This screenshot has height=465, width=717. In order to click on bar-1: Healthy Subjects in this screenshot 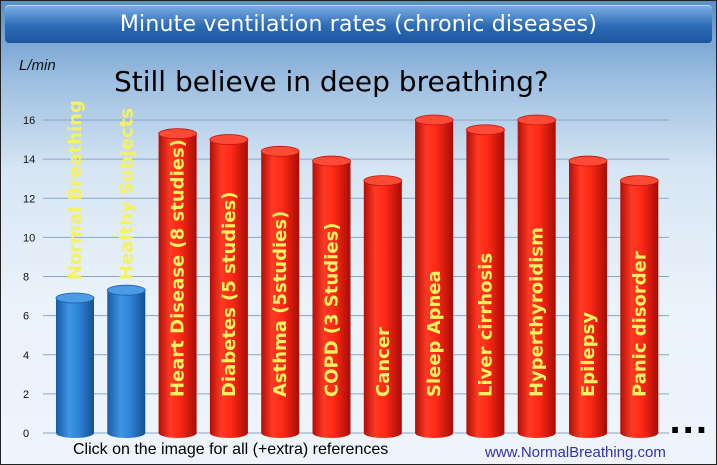, I will do `click(126, 273)`.